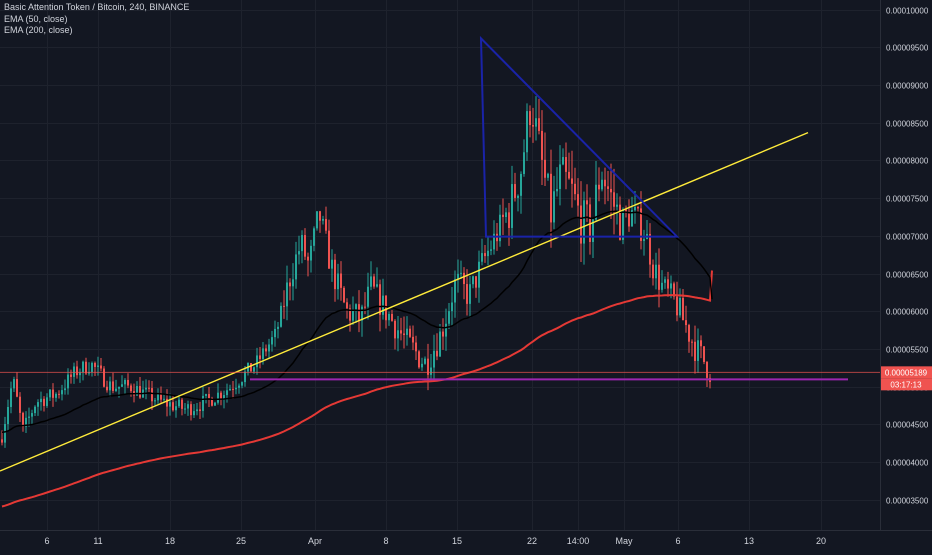 The width and height of the screenshot is (932, 555). Describe the element at coordinates (907, 501) in the screenshot. I see `y-tick-label: 0.00003500` at that location.